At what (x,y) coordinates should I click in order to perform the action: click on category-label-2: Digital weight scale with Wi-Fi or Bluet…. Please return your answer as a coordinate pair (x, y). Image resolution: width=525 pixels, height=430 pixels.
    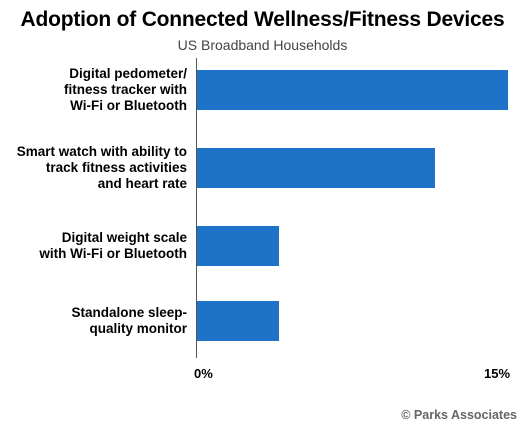
    Looking at the image, I should click on (113, 245).